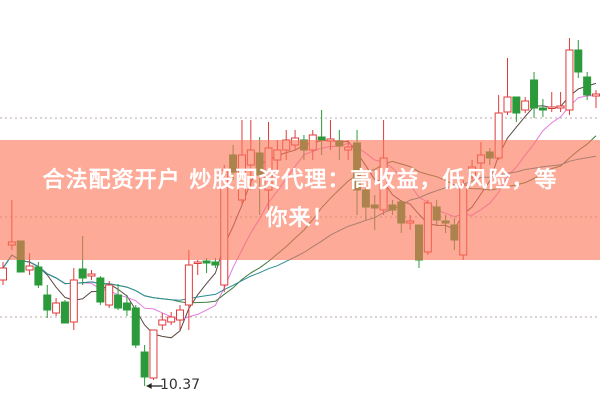 Image resolution: width=600 pixels, height=401 pixels. Describe the element at coordinates (300, 218) in the screenshot. I see `banner-line-2: 你来！` at that location.